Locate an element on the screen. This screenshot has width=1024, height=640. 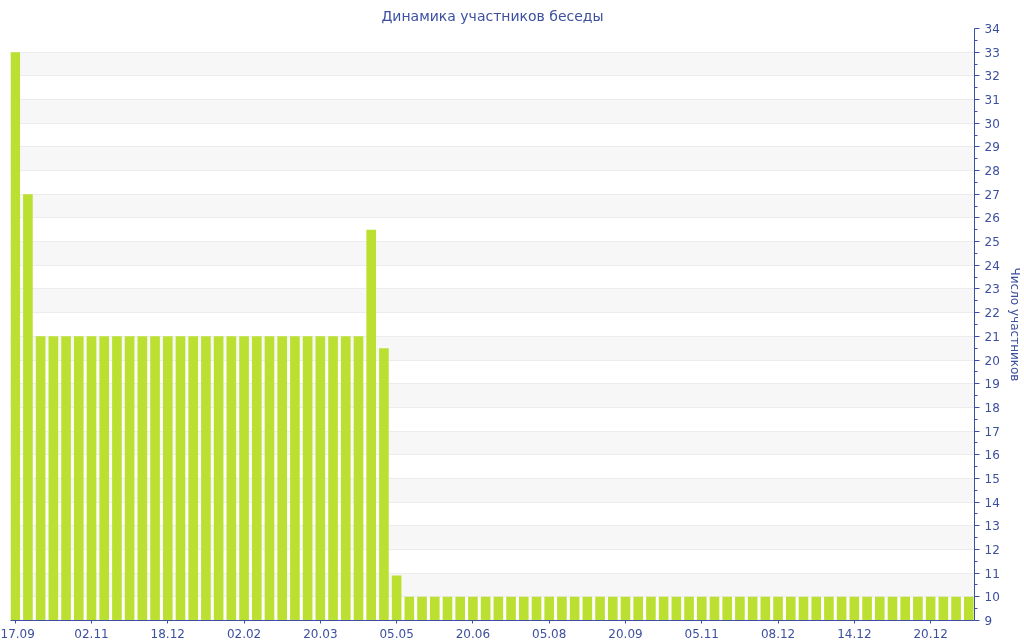
y-tick-label: 21 is located at coordinates (992, 336).